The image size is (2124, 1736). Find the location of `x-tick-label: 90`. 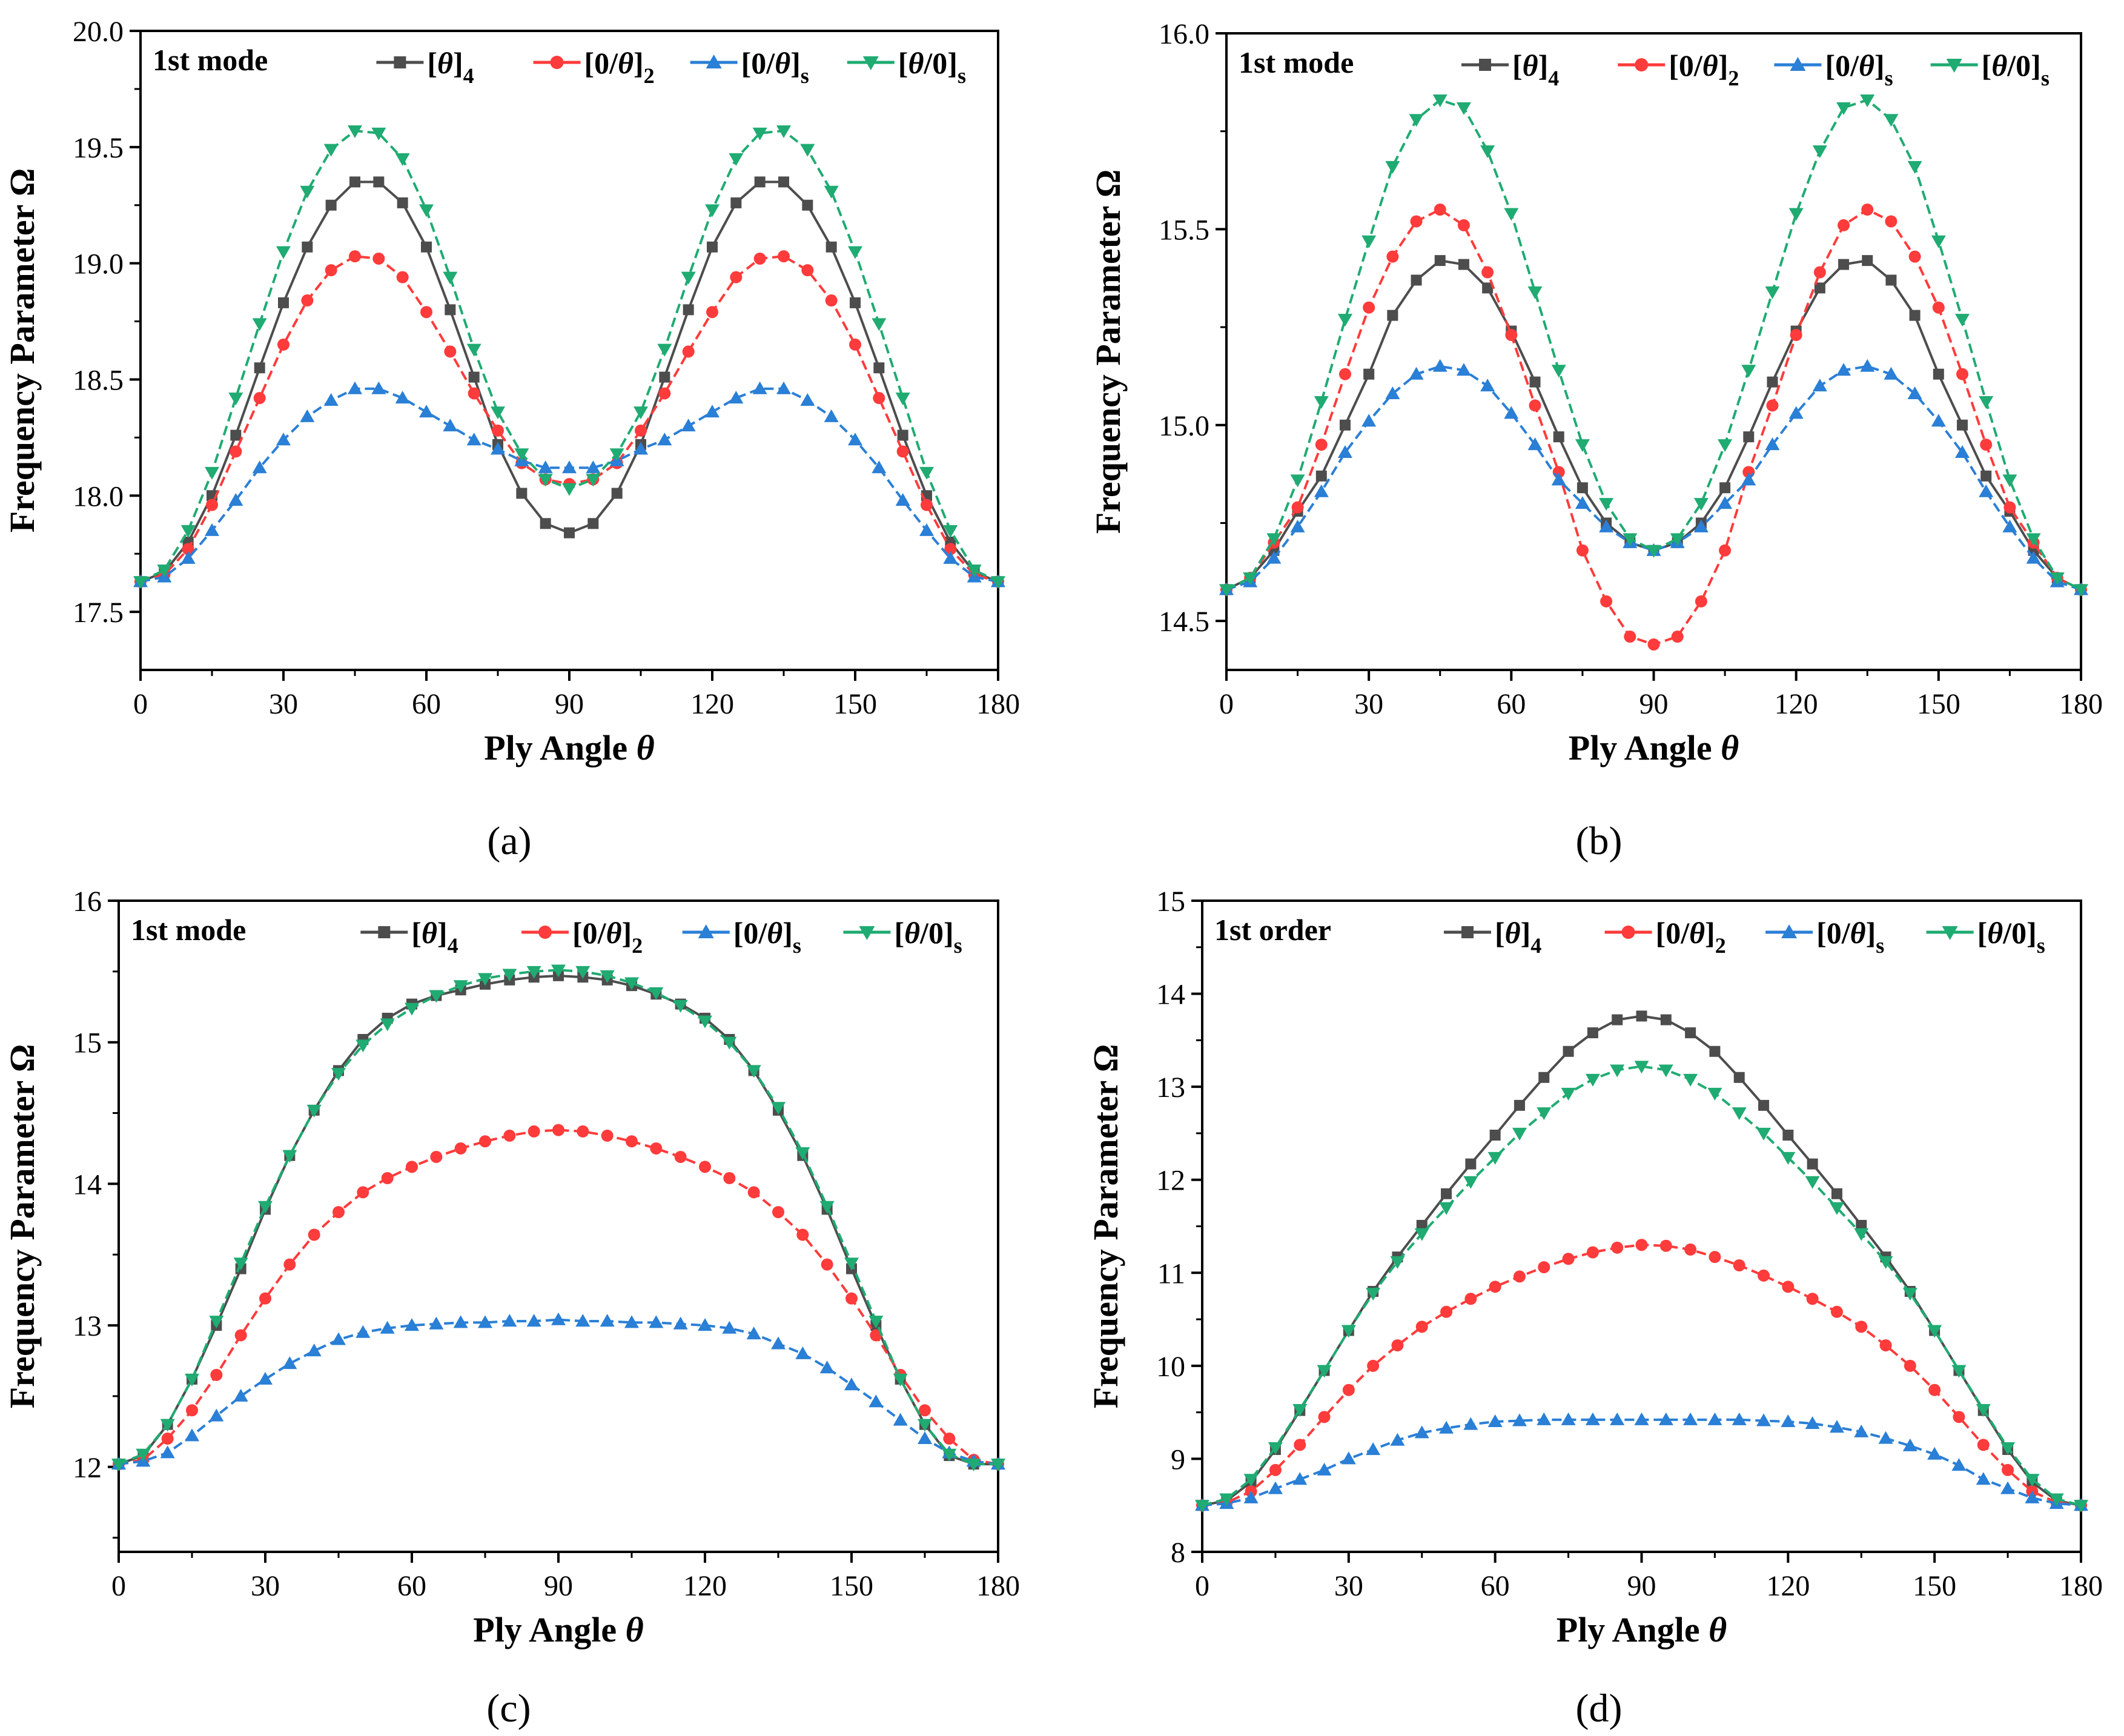

x-tick-label: 90 is located at coordinates (1654, 704).